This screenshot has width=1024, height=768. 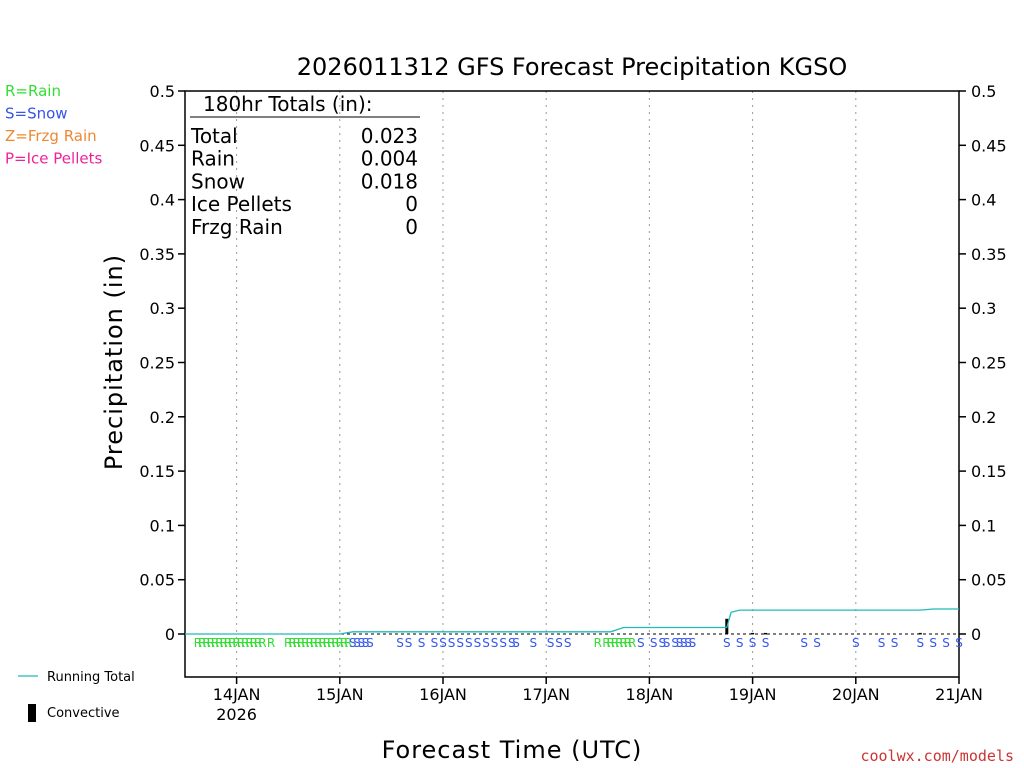 I want to click on y-tick-label-left-6: 0.3, so click(x=162, y=308).